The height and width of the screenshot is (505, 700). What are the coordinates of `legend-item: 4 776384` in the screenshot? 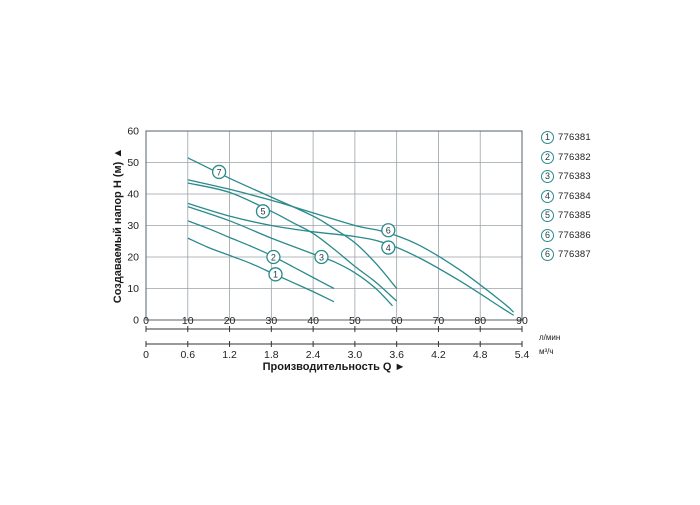 It's located at (566, 197).